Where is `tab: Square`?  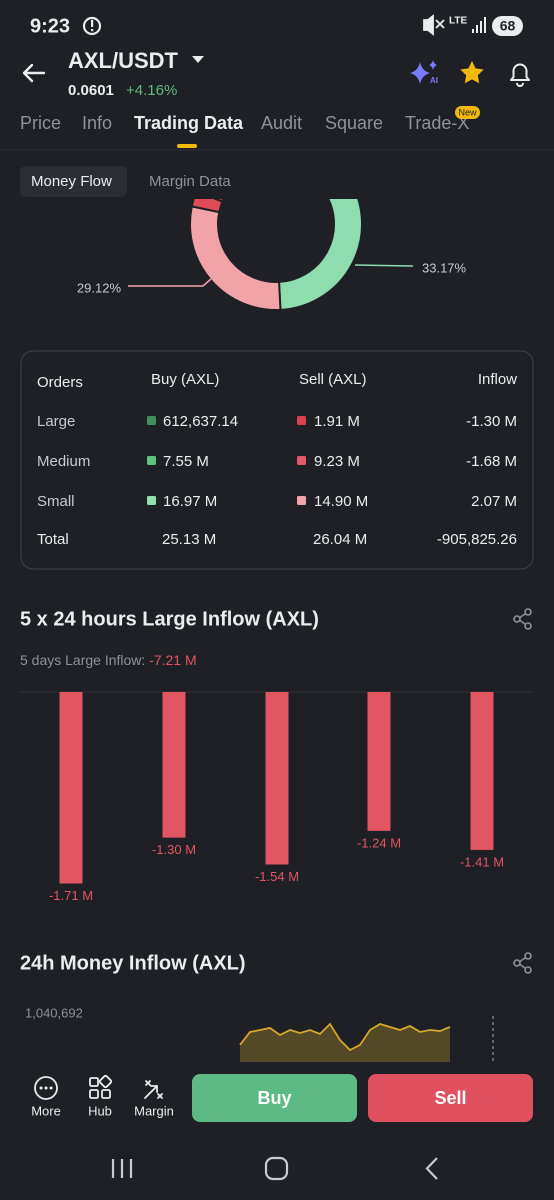
tab: Square is located at coordinates (354, 123).